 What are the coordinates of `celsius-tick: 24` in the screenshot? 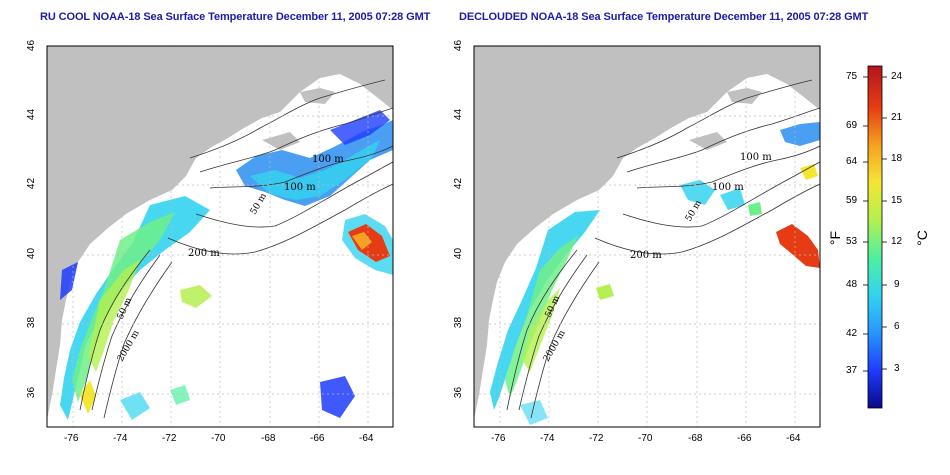 It's located at (897, 76).